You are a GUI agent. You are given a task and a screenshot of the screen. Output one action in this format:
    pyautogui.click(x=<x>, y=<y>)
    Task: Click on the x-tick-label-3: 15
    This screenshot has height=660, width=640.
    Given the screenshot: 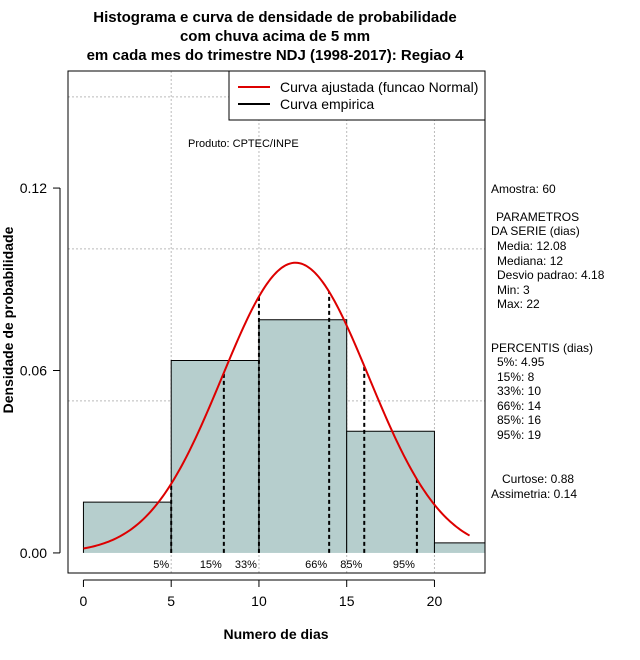 What is the action you would take?
    pyautogui.click(x=347, y=601)
    